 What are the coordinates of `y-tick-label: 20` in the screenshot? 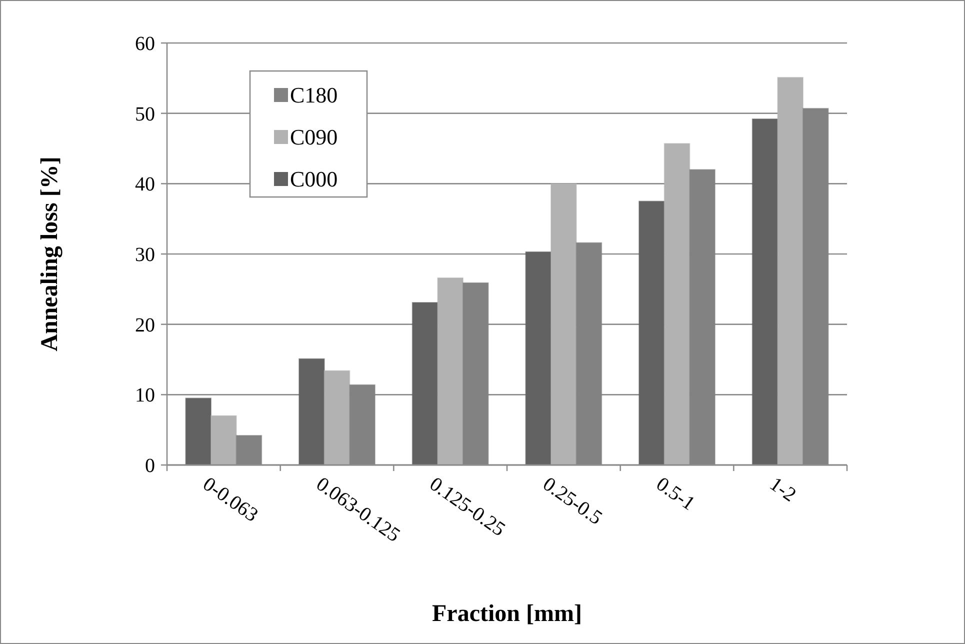 It's located at (145, 325).